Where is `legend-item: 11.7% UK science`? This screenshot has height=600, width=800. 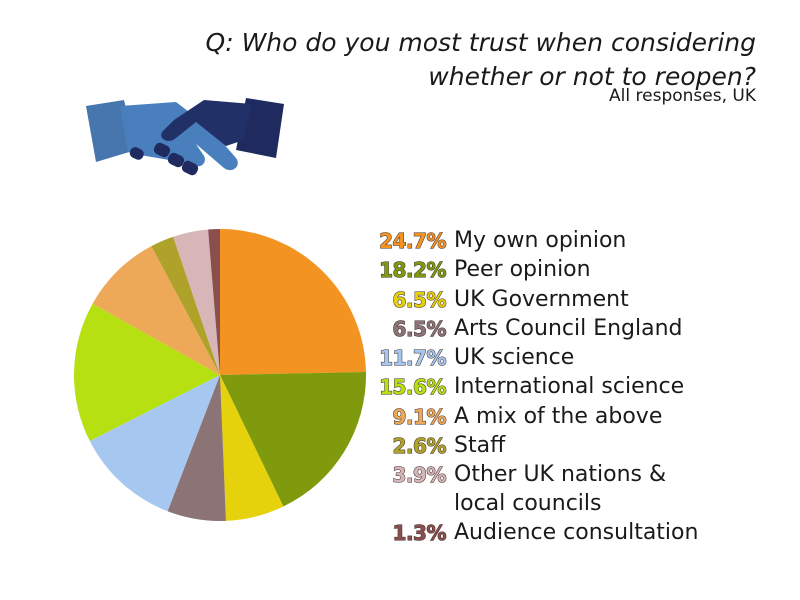
legend-item: 11.7% UK science is located at coordinates (581, 357).